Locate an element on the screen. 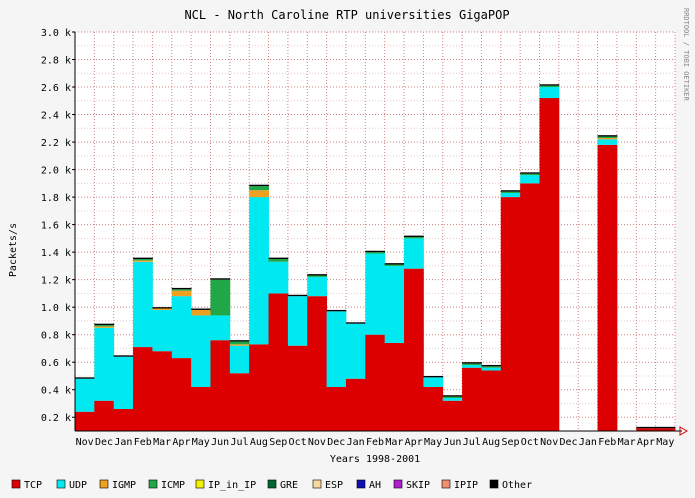  side-credit: RRDTOOL / TOBI OETIKER is located at coordinates (686, 55).